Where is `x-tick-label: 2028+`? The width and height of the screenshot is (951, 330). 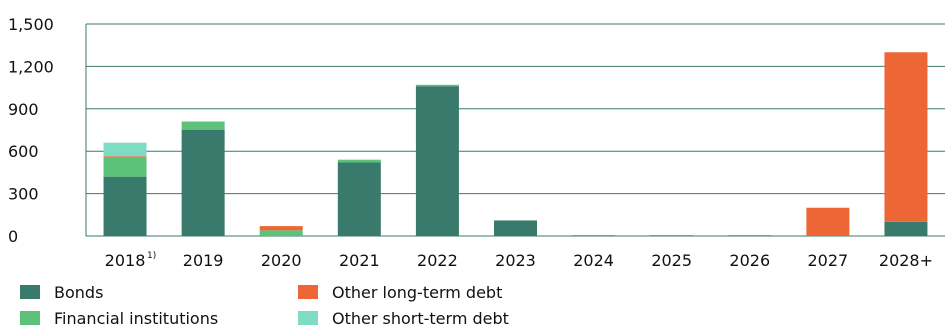 x-tick-label: 2028+ is located at coordinates (906, 260).